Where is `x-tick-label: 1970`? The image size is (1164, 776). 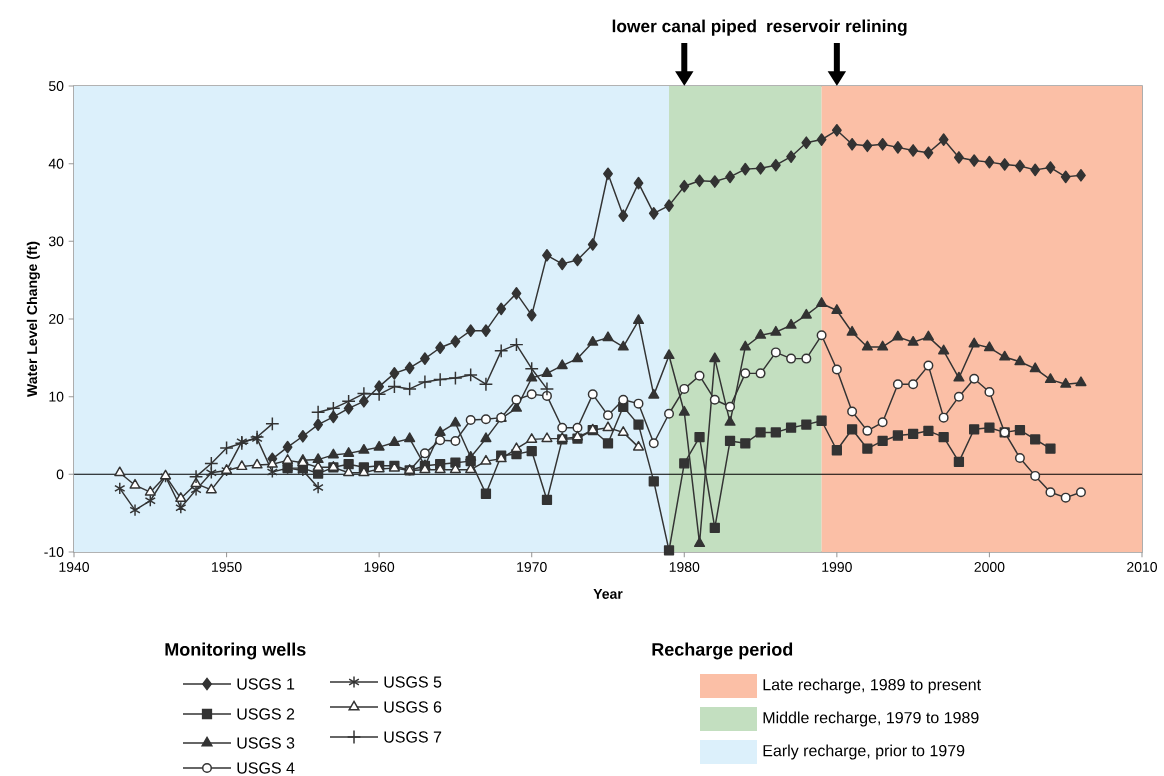 x-tick-label: 1970 is located at coordinates (532, 567).